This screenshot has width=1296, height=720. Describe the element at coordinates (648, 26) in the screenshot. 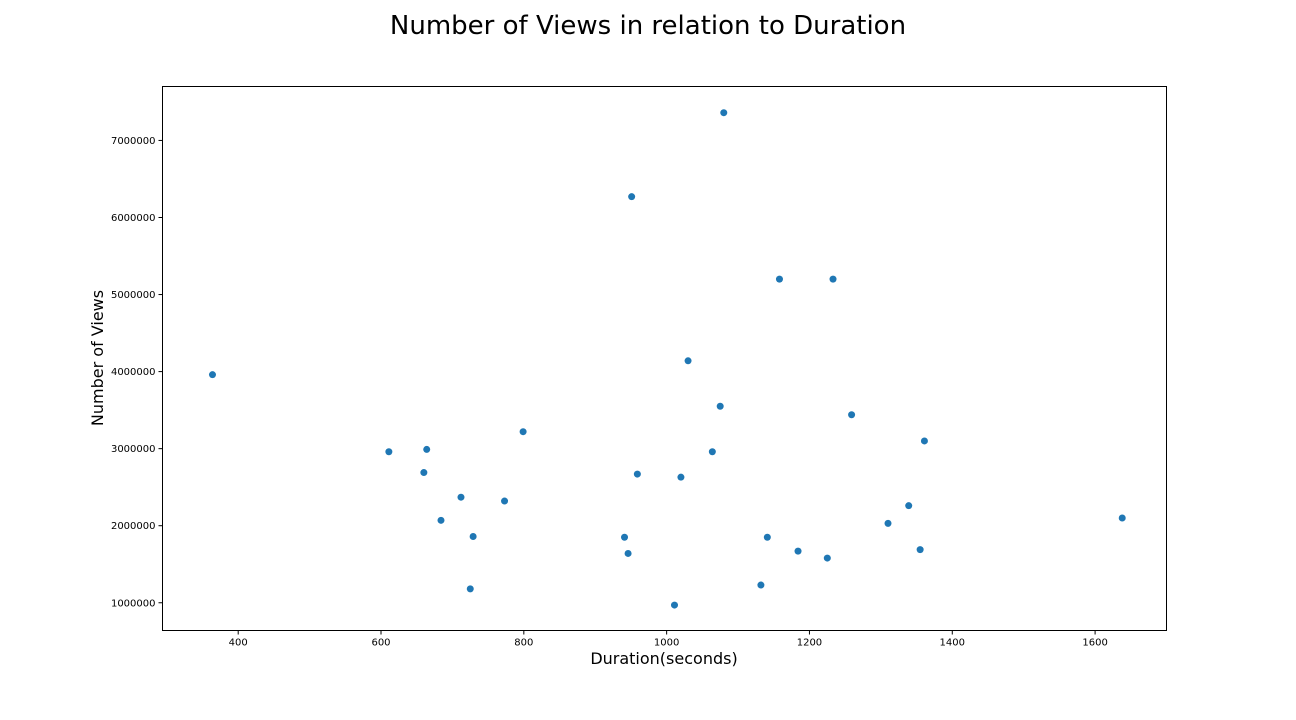

I see `chart-title: Number of Views in relation to Duration` at that location.